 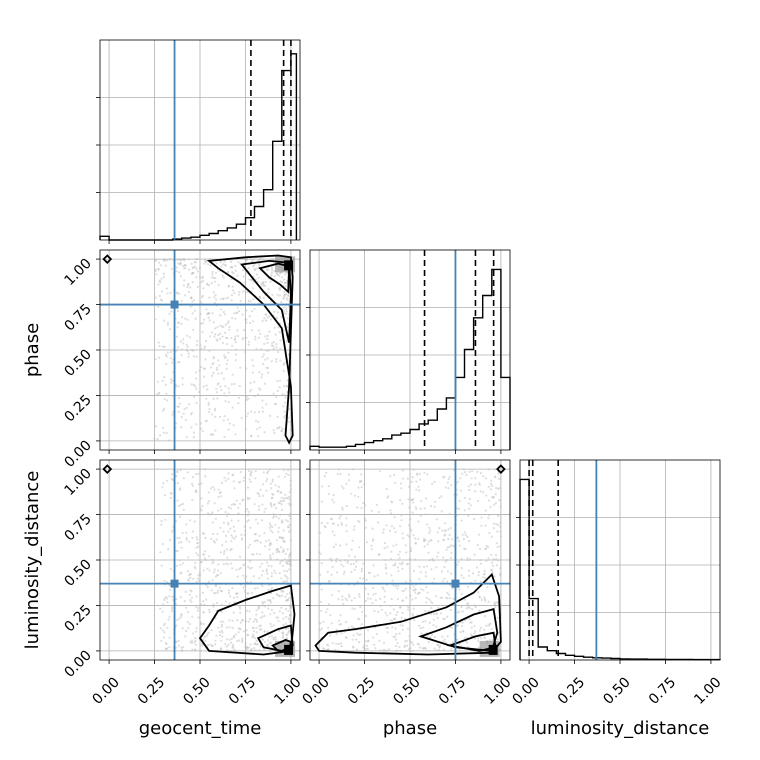 I want to click on x-tick-label: 0.00, so click(x=525, y=690).